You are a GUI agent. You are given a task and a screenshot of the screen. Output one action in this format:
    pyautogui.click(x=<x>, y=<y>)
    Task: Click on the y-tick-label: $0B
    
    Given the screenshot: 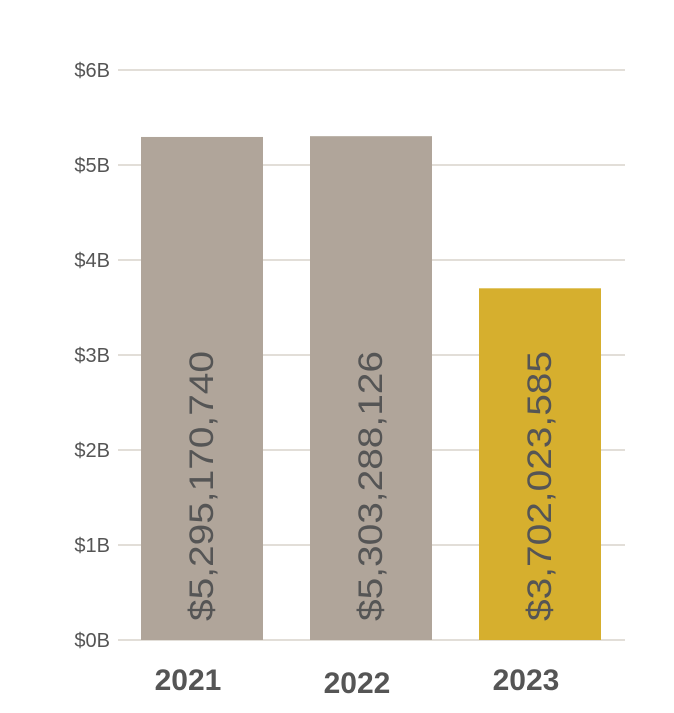 What is the action you would take?
    pyautogui.click(x=92, y=641)
    